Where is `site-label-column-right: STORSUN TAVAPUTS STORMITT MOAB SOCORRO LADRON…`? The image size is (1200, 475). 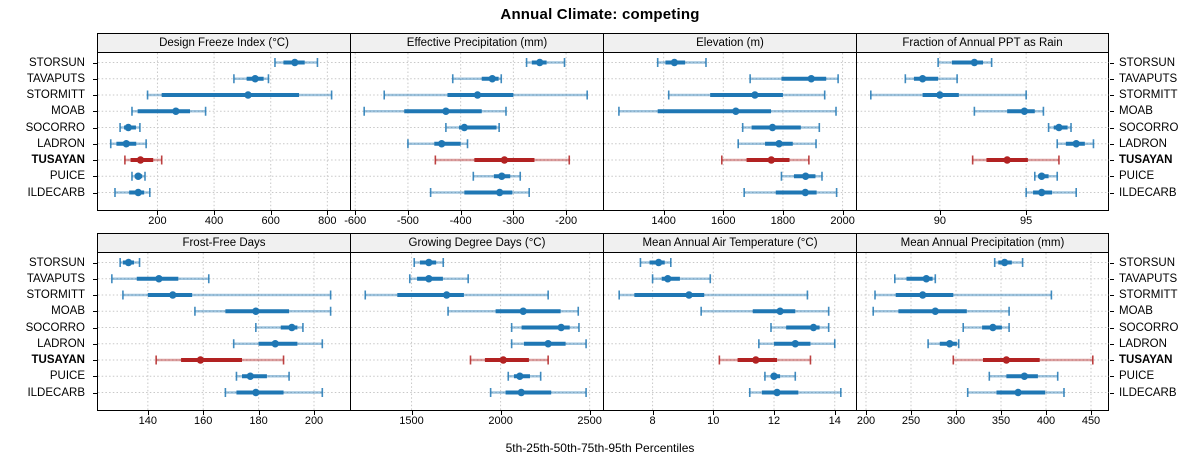 site-label-column-right: STORSUN TAVAPUTS STORMITT MOAB SOCORRO LADRON… is located at coordinates (1155, 331).